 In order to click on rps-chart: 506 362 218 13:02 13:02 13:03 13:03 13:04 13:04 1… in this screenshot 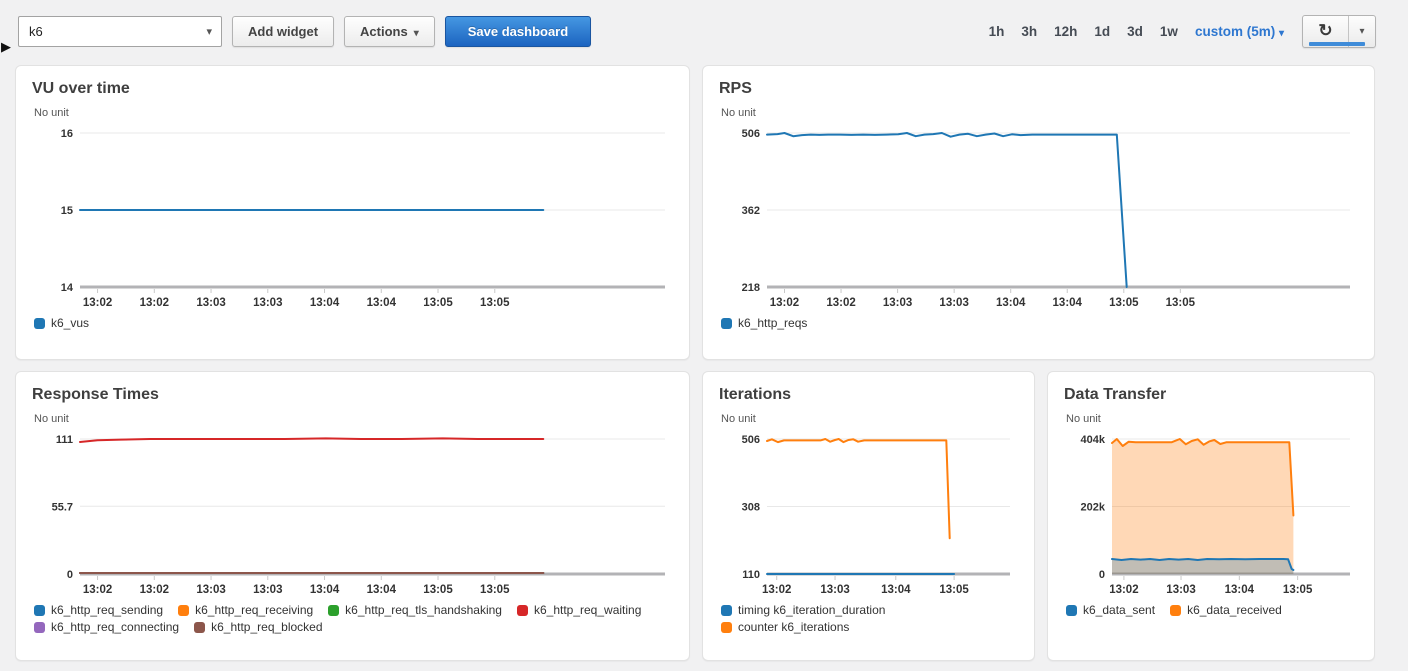, I will do `click(1038, 217)`.